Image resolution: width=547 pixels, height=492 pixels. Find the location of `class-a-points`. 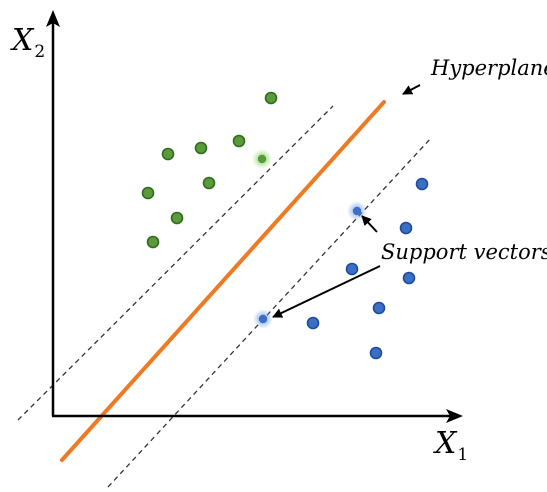

class-a-points is located at coordinates (209, 170).